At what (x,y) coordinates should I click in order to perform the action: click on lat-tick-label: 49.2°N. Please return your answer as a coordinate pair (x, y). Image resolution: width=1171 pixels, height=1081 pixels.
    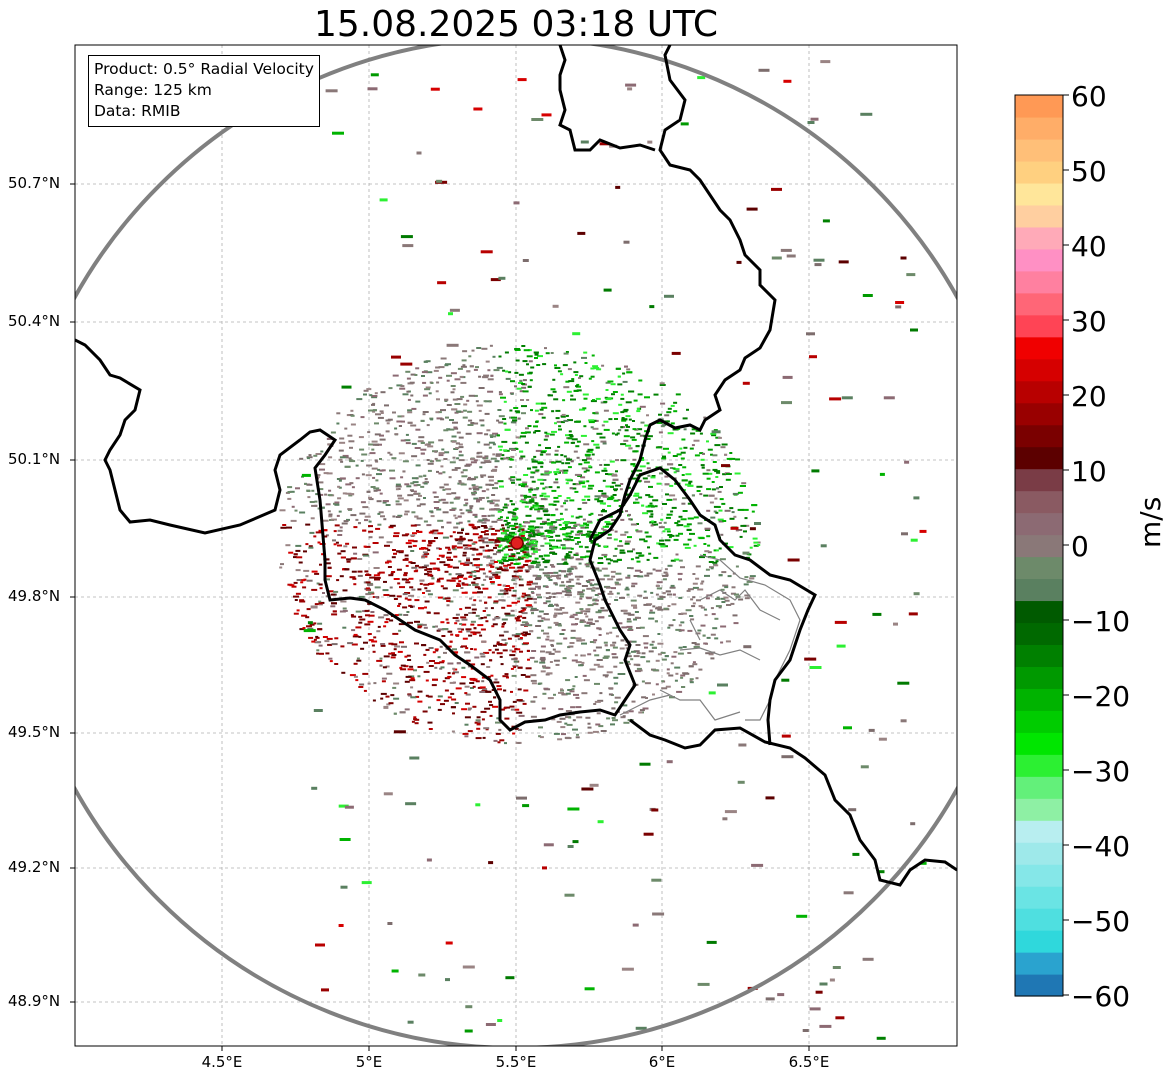
    Looking at the image, I should click on (34, 867).